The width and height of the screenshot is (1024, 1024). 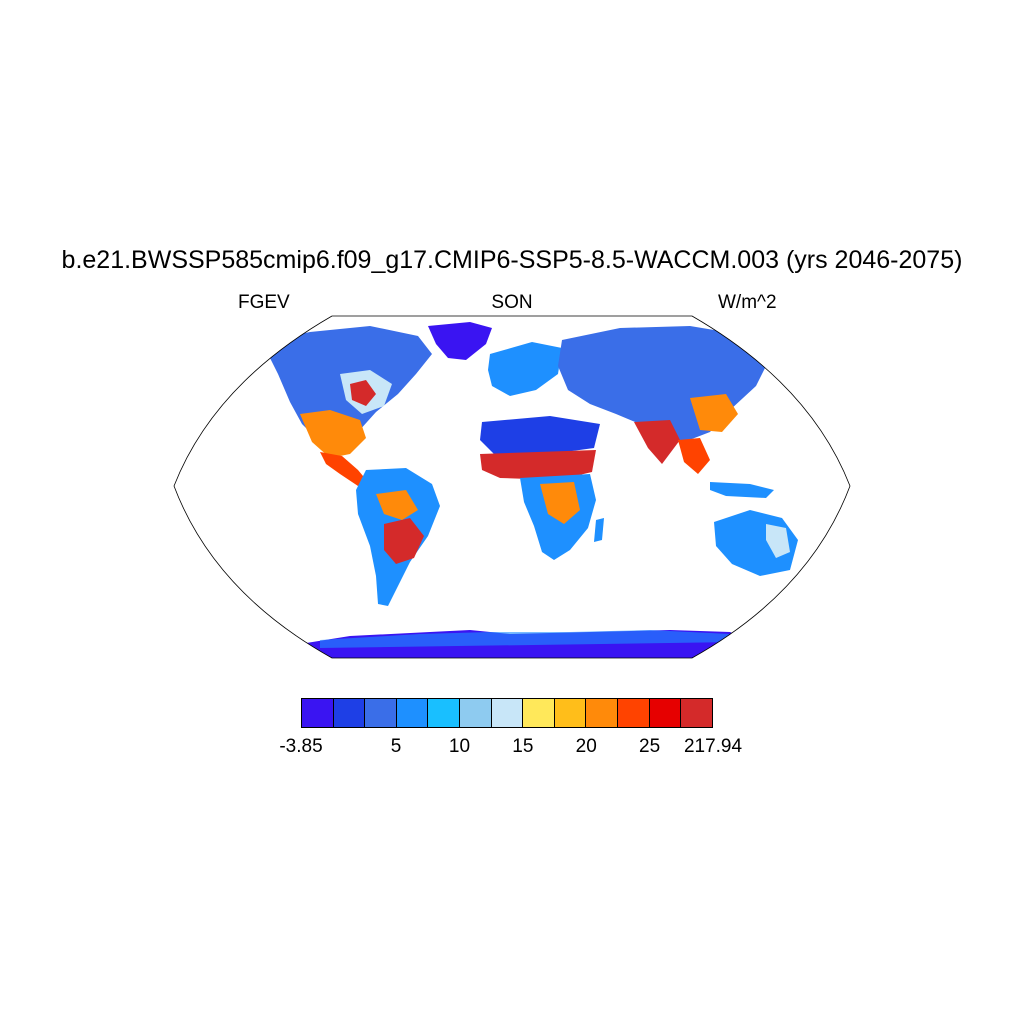 I want to click on south-america-hot, so click(x=404, y=541).